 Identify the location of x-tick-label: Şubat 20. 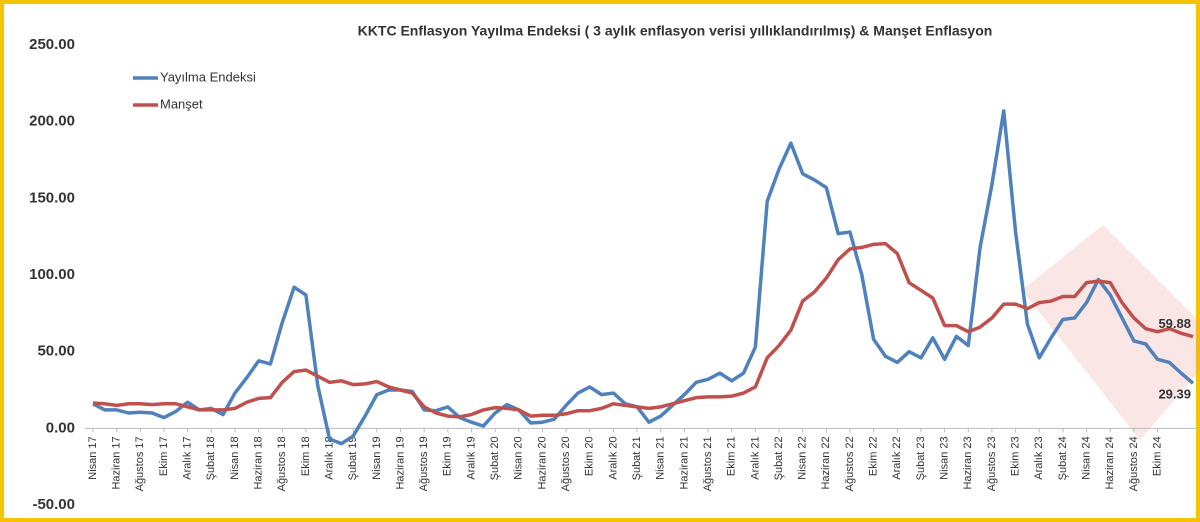
(495, 458).